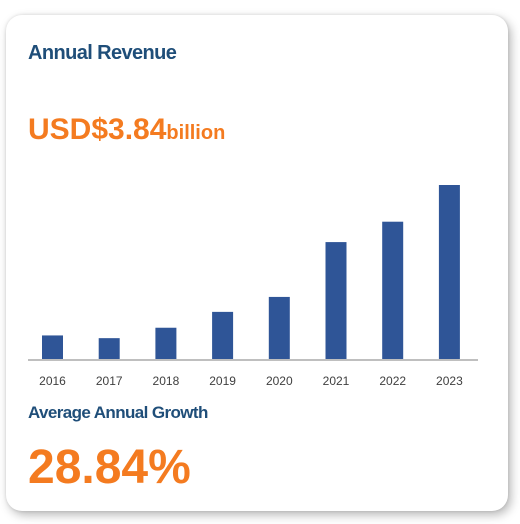 This screenshot has width=520, height=524. What do you see at coordinates (97, 129) in the screenshot?
I see `revenue-amount: USD$3.84` at bounding box center [97, 129].